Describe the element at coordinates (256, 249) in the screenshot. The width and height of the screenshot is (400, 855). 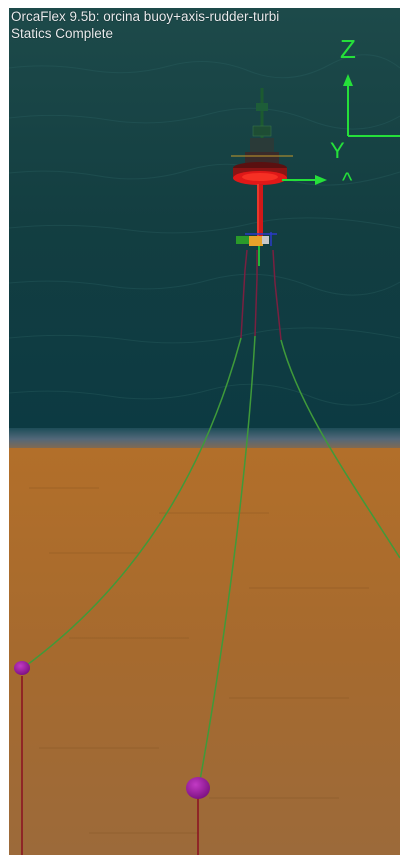
I see `turbine-assembly` at that location.